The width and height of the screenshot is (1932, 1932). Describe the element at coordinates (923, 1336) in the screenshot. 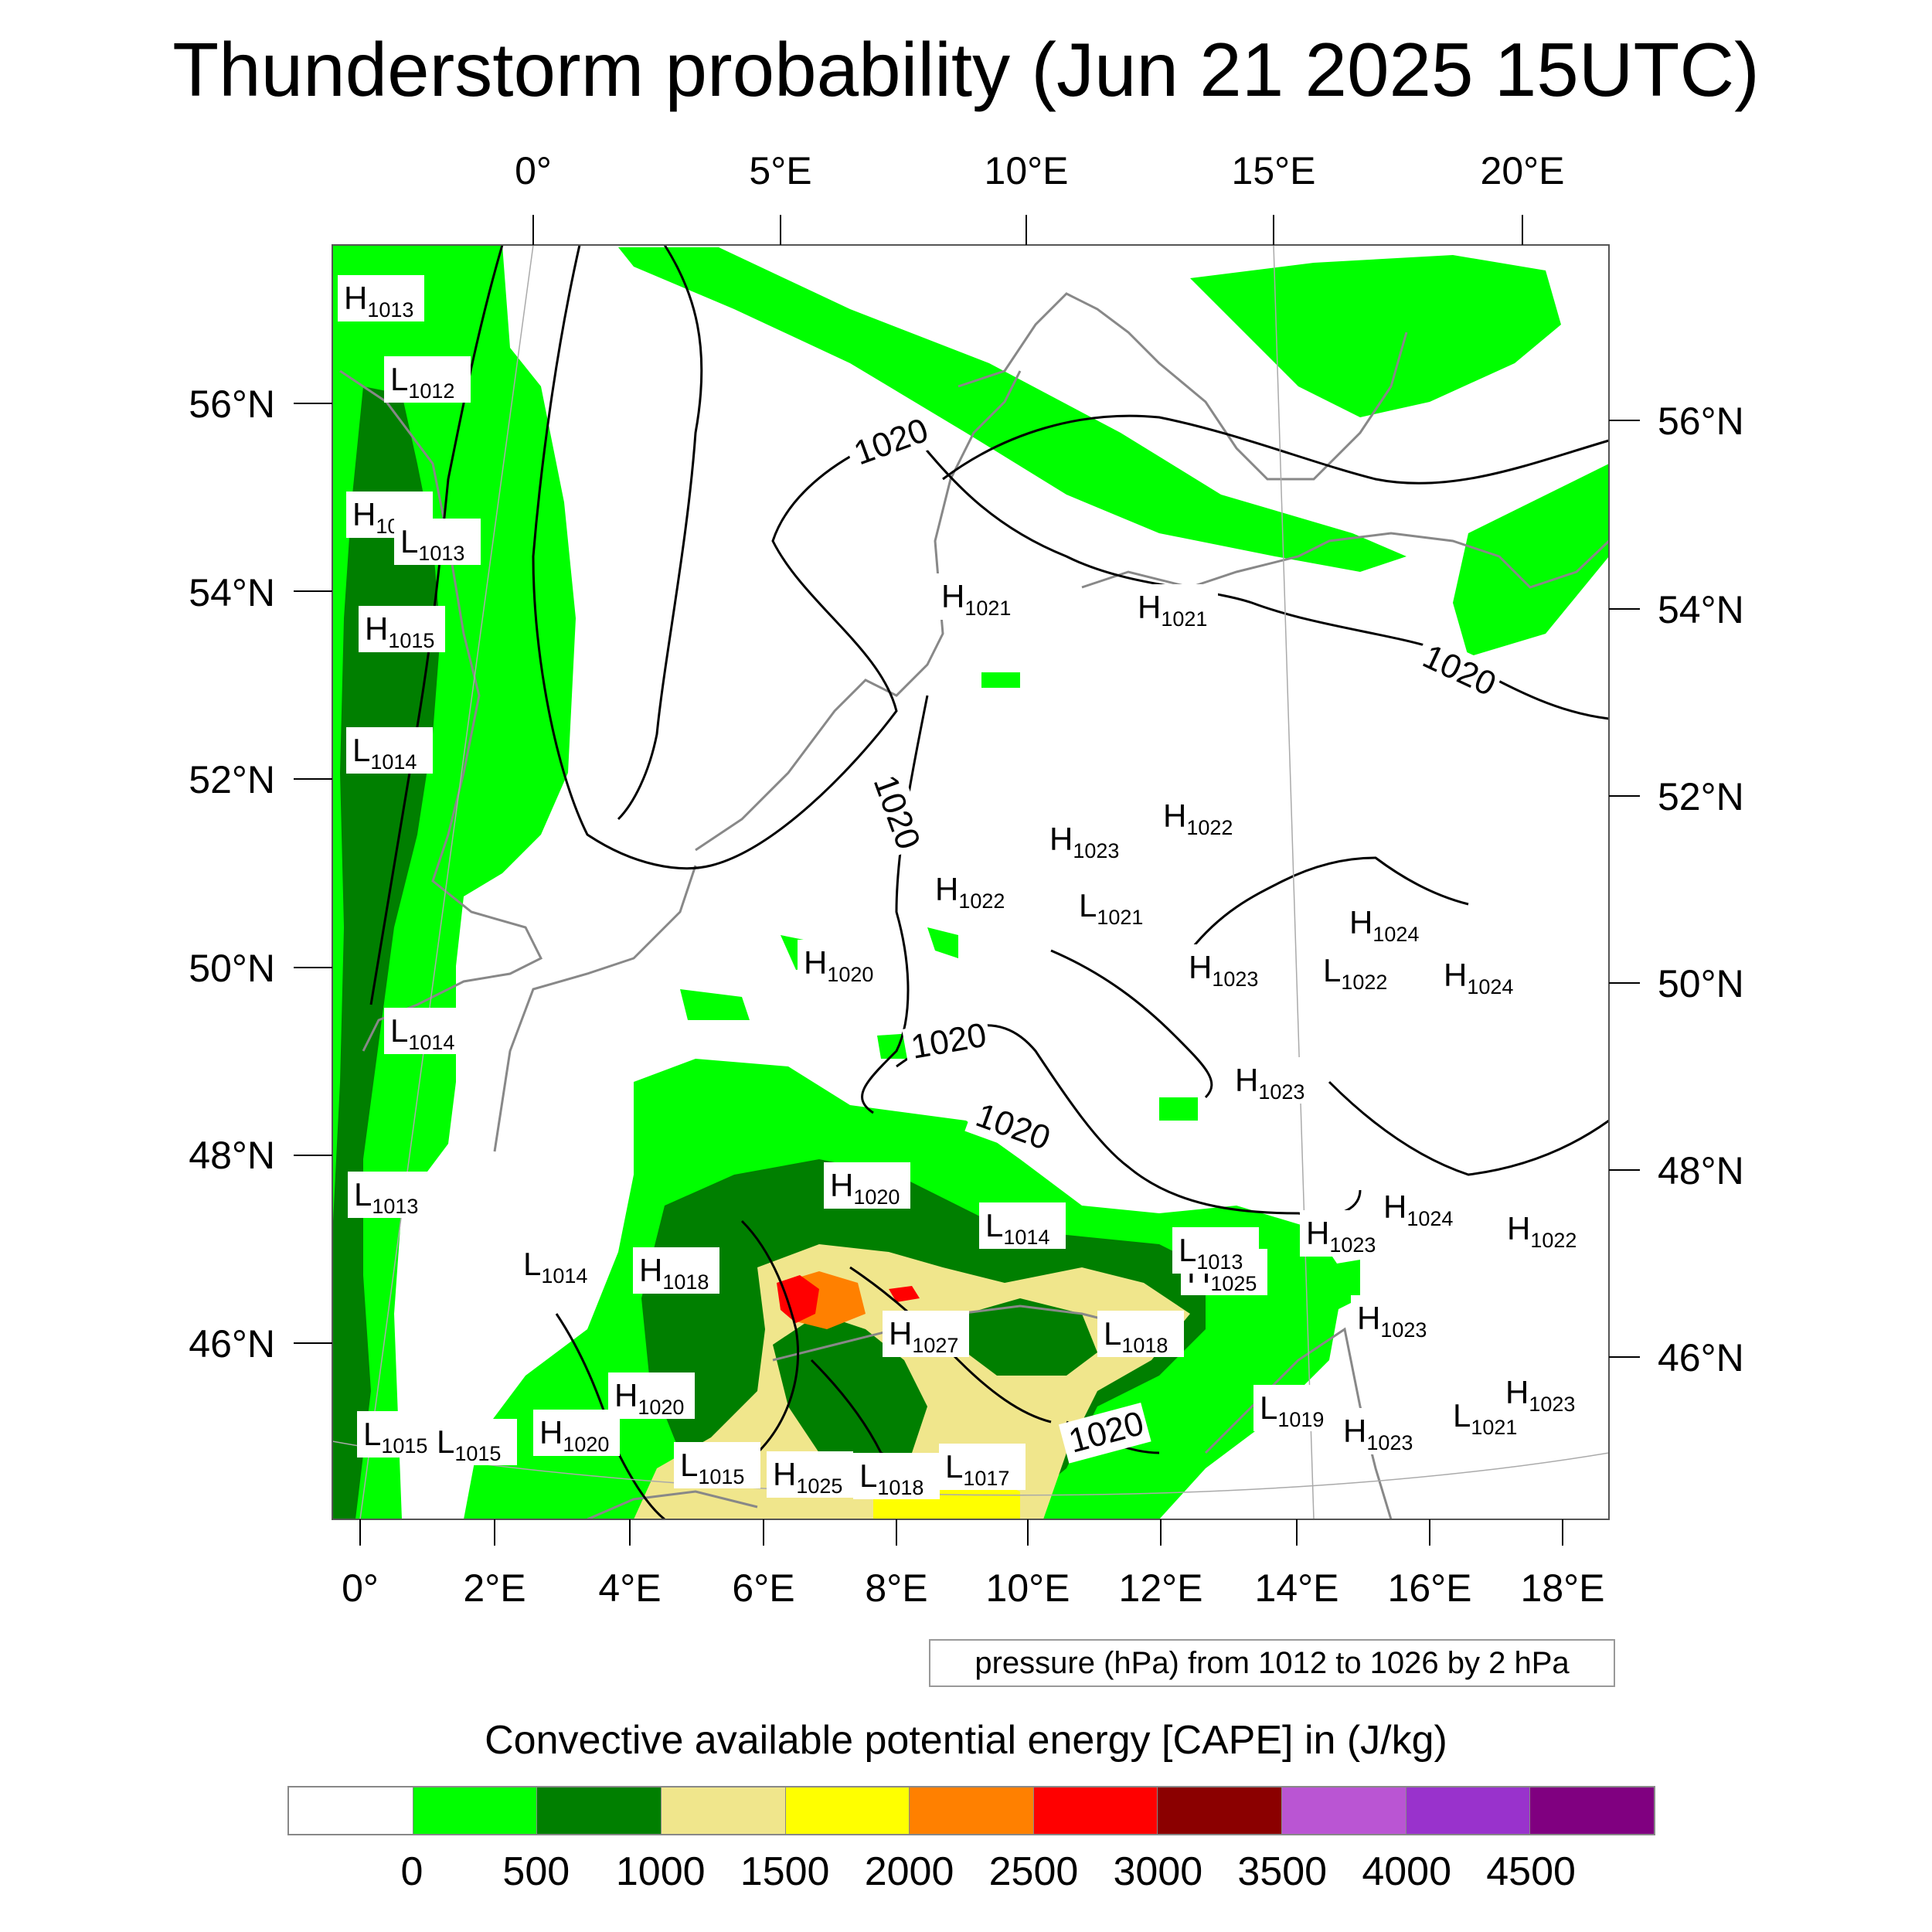

I see `svg-text: H1027` at that location.